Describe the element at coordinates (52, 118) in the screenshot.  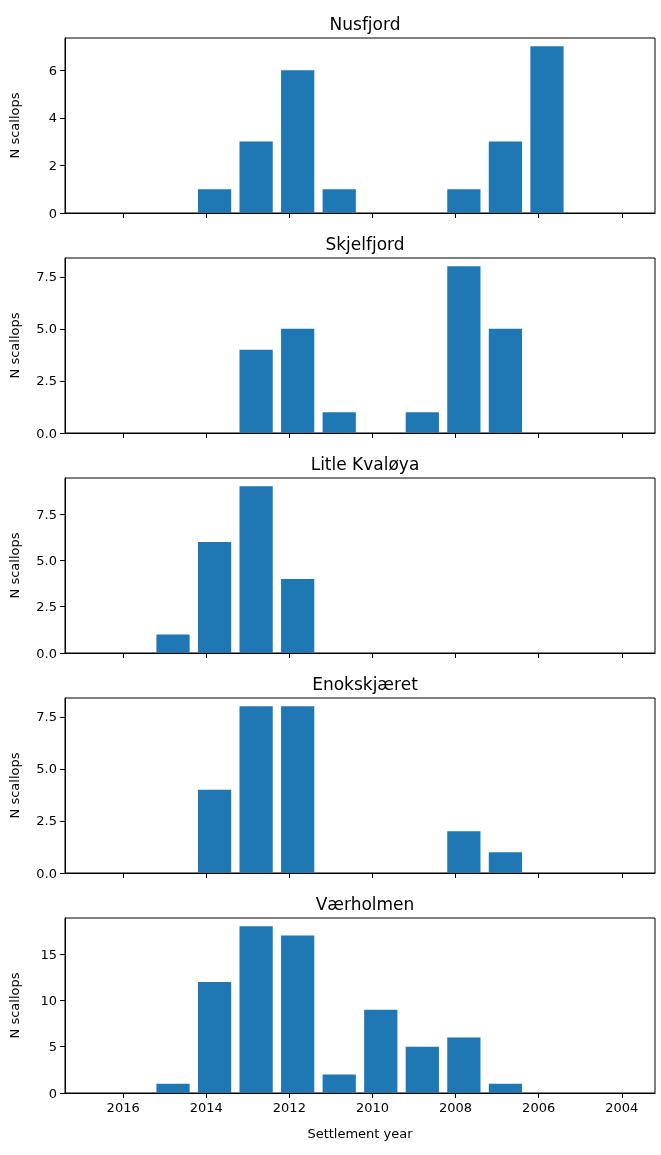
I see `y-tick-label: 4` at that location.